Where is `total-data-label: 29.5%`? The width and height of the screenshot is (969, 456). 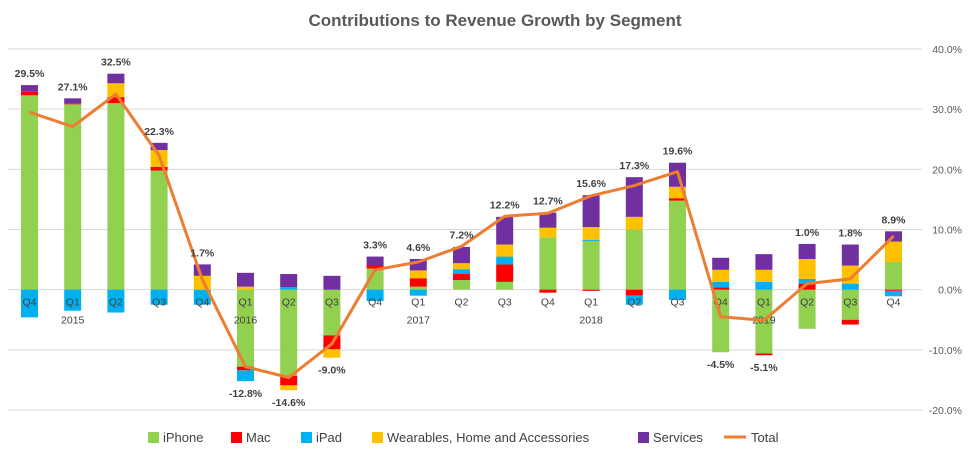
total-data-label: 29.5% is located at coordinates (30, 74).